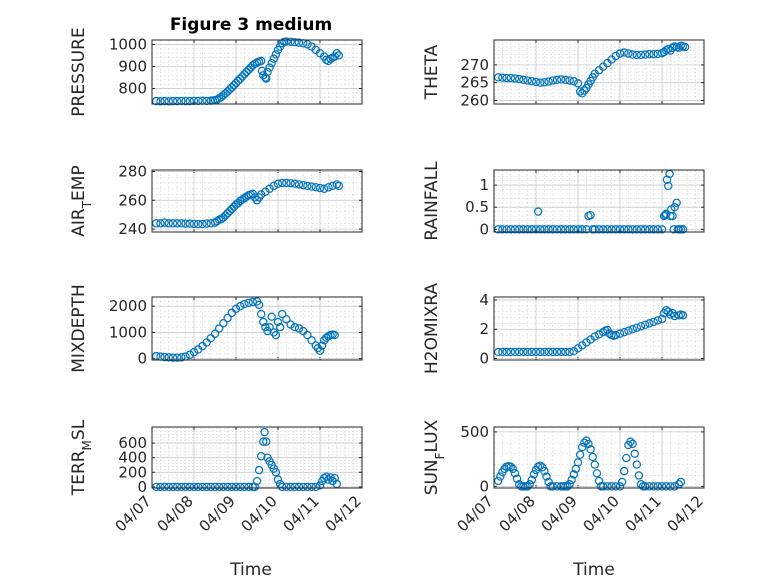 The image size is (778, 583). Describe the element at coordinates (599, 457) in the screenshot. I see `axes-frame` at that location.